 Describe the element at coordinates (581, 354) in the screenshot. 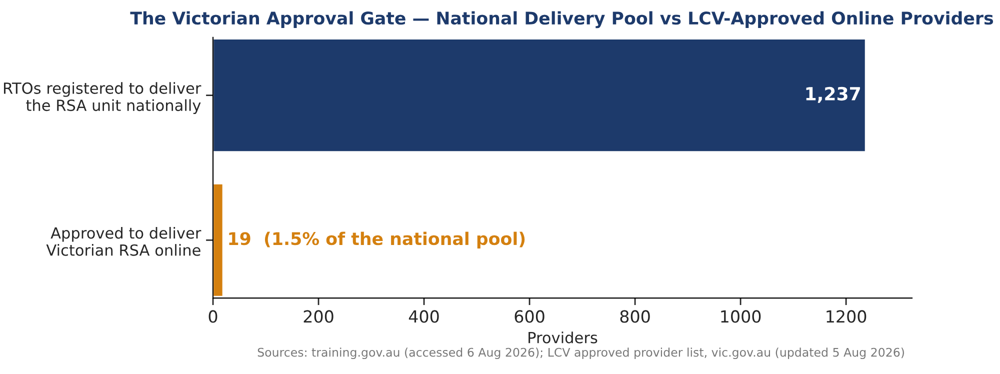

I see `source-note: Sources: training.gov.au (accessed 6 Aug 2026); LCV approved provider list, vic.gov.au (updated 5 Aug 2026)` at that location.